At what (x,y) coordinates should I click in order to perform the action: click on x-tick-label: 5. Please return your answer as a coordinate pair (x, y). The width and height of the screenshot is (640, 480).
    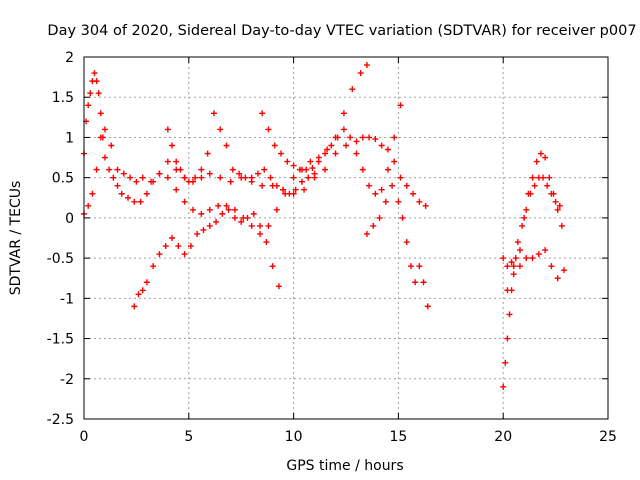
    Looking at the image, I should click on (188, 437).